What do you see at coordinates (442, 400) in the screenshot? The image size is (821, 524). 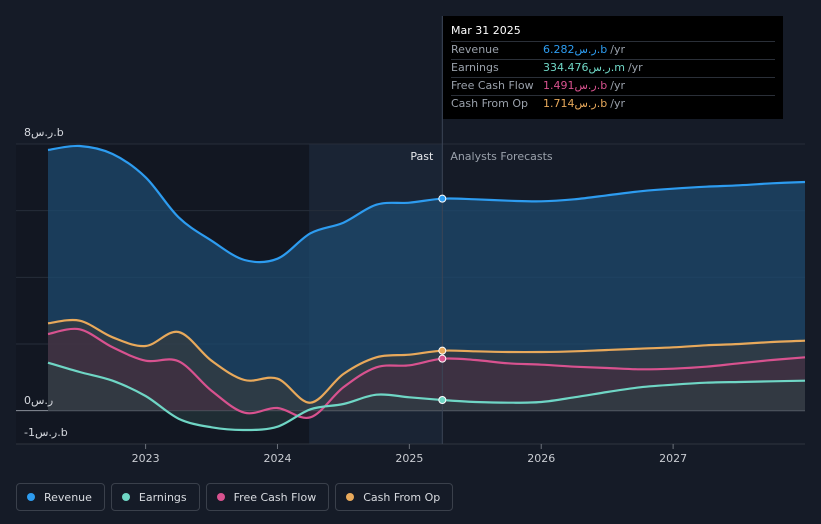 I see `earnings-marker` at bounding box center [442, 400].